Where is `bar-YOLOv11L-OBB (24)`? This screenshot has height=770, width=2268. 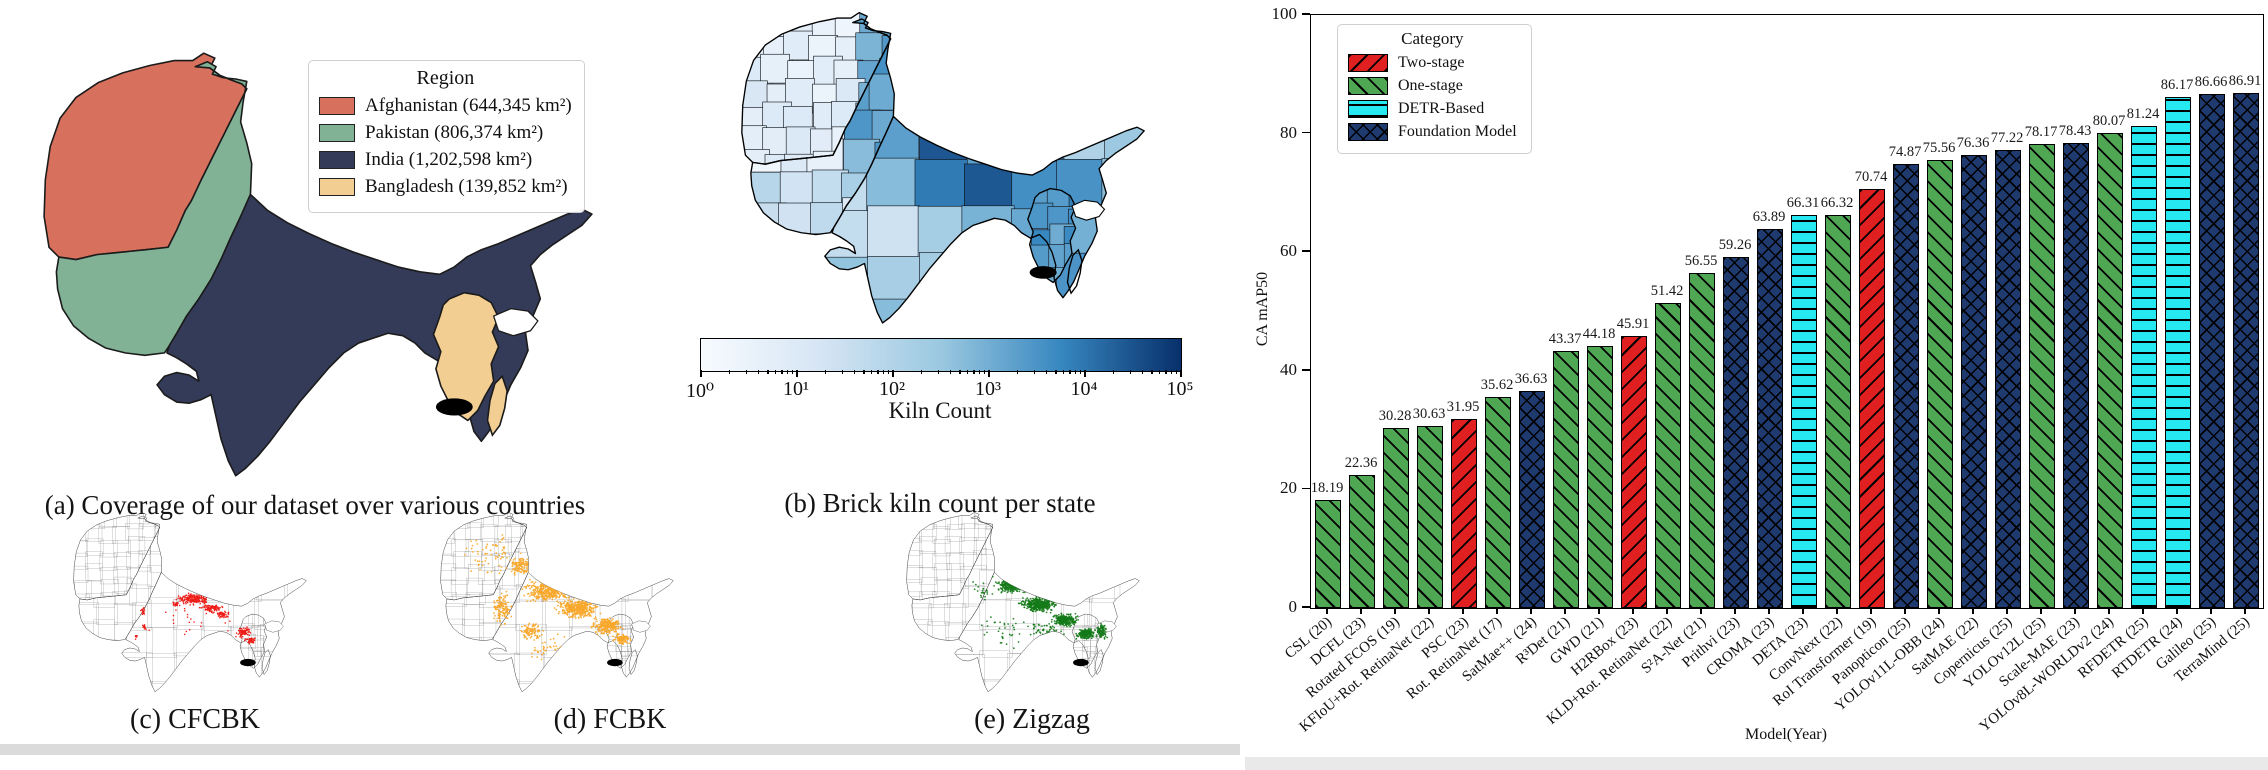
bar-YOLOv11L-OBB (24) is located at coordinates (1940, 383).